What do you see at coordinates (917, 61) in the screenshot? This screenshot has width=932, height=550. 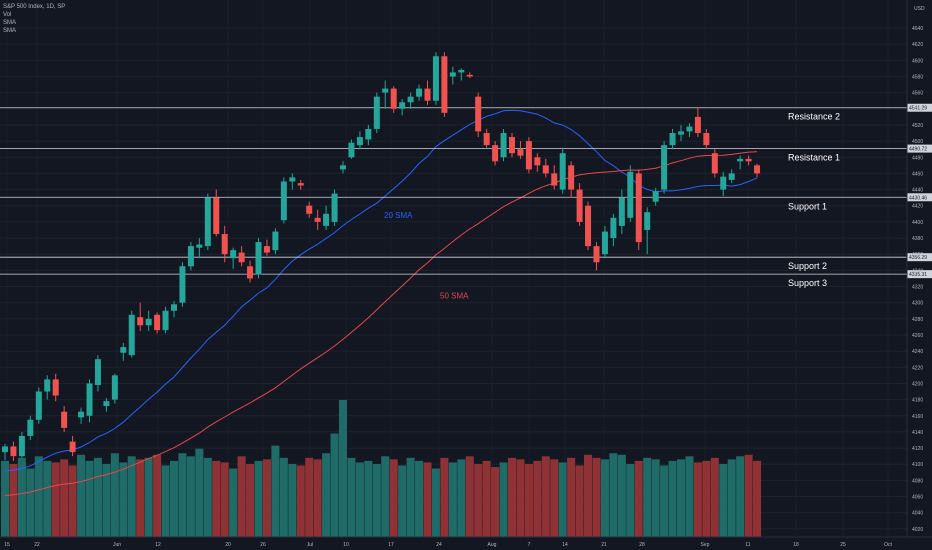 I see `price-tick-label: 4600` at bounding box center [917, 61].